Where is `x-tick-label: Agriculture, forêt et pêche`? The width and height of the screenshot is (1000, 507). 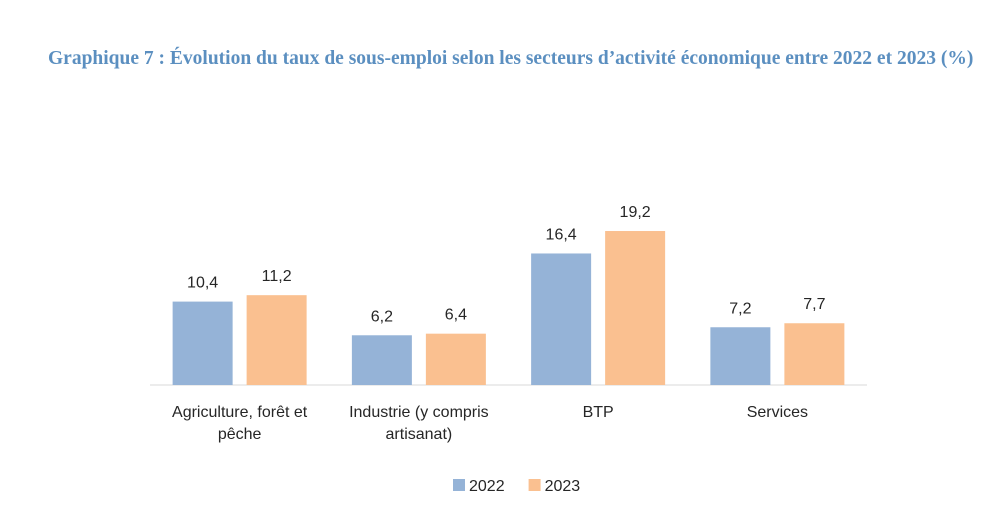
x-tick-label: Agriculture, forêt et pêche is located at coordinates (240, 423).